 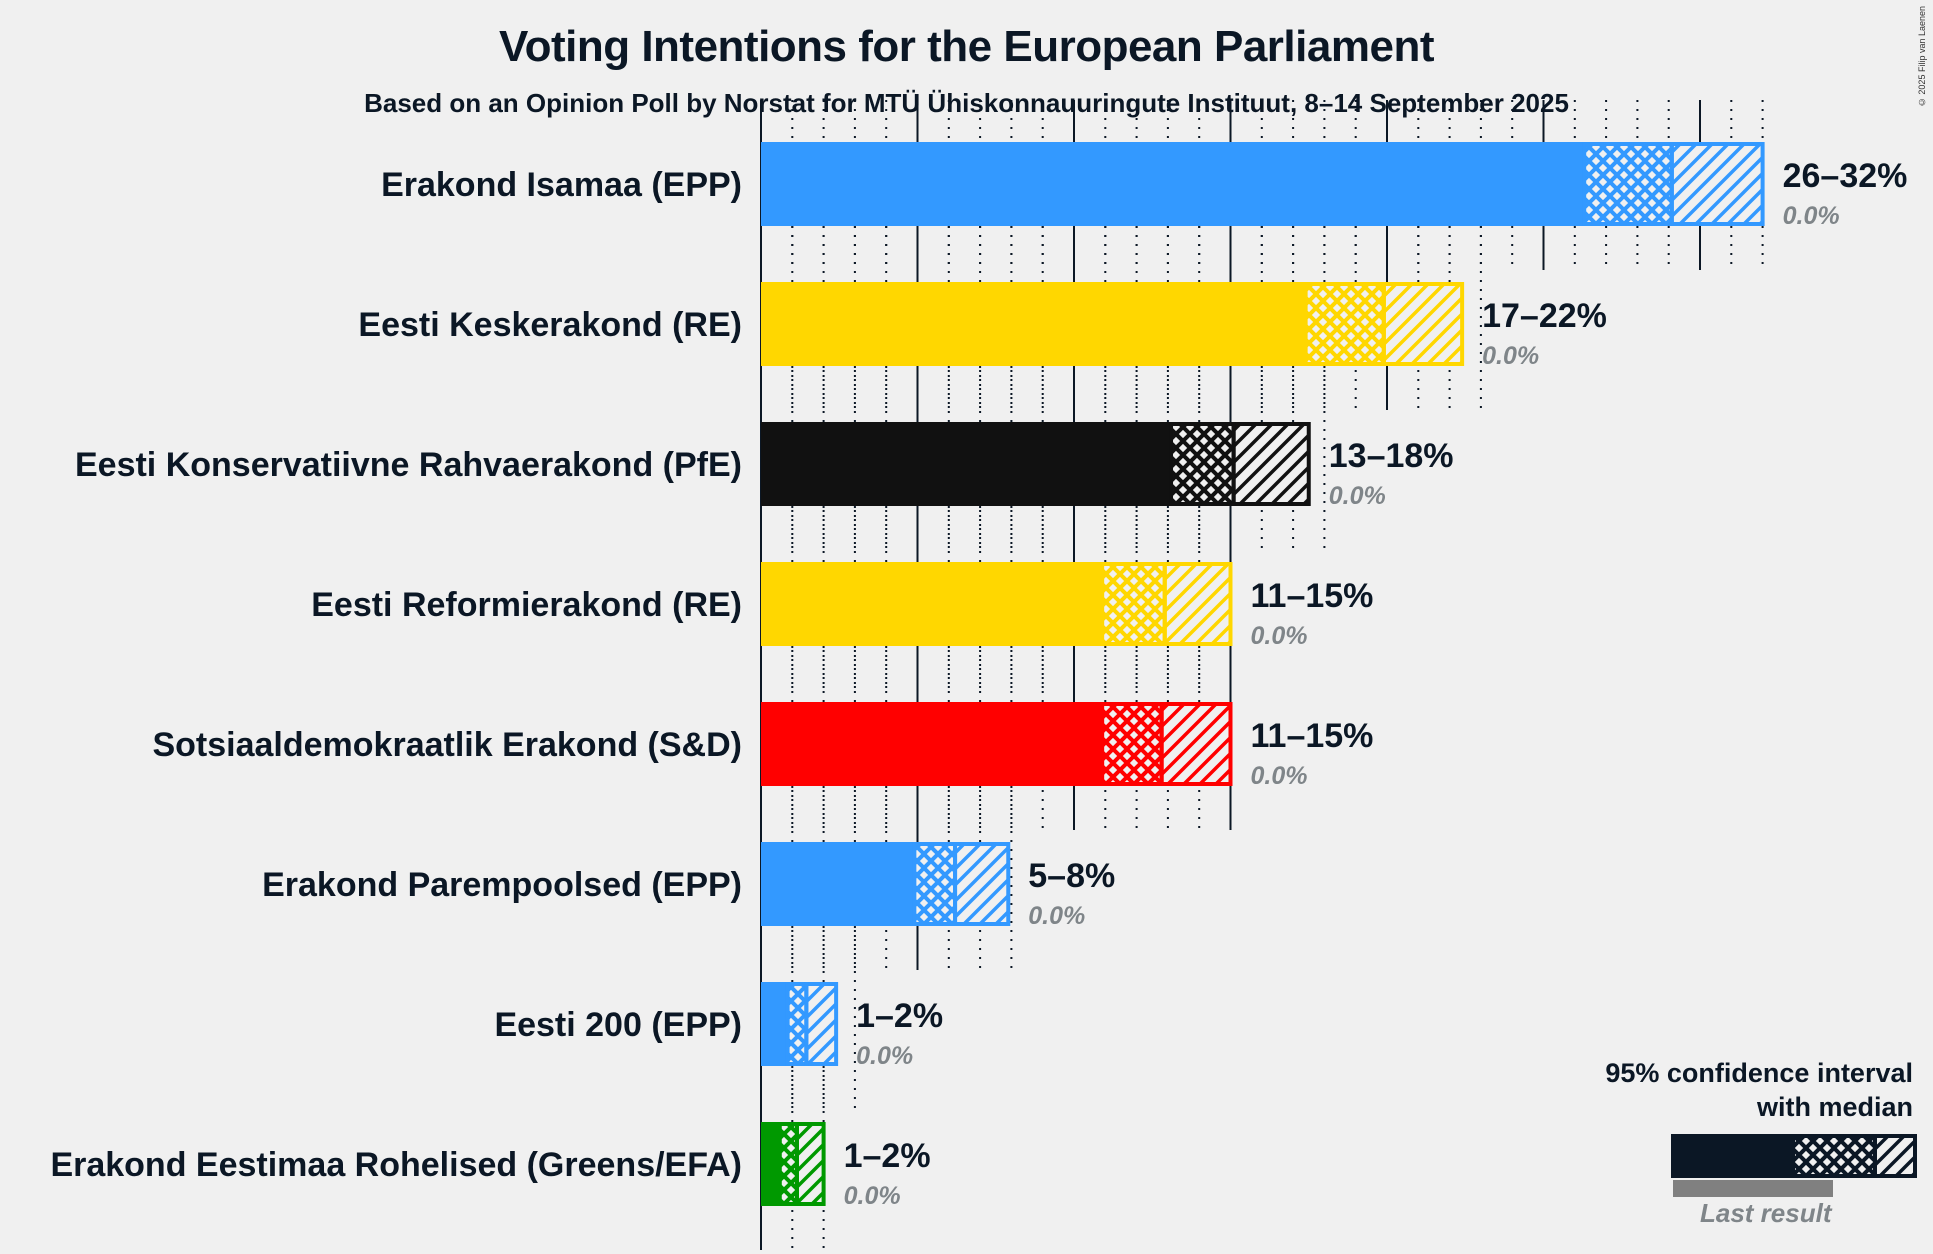 I want to click on party-label: Sotsiaaldemokraatlik Erakond (S&D), so click(x=447, y=745).